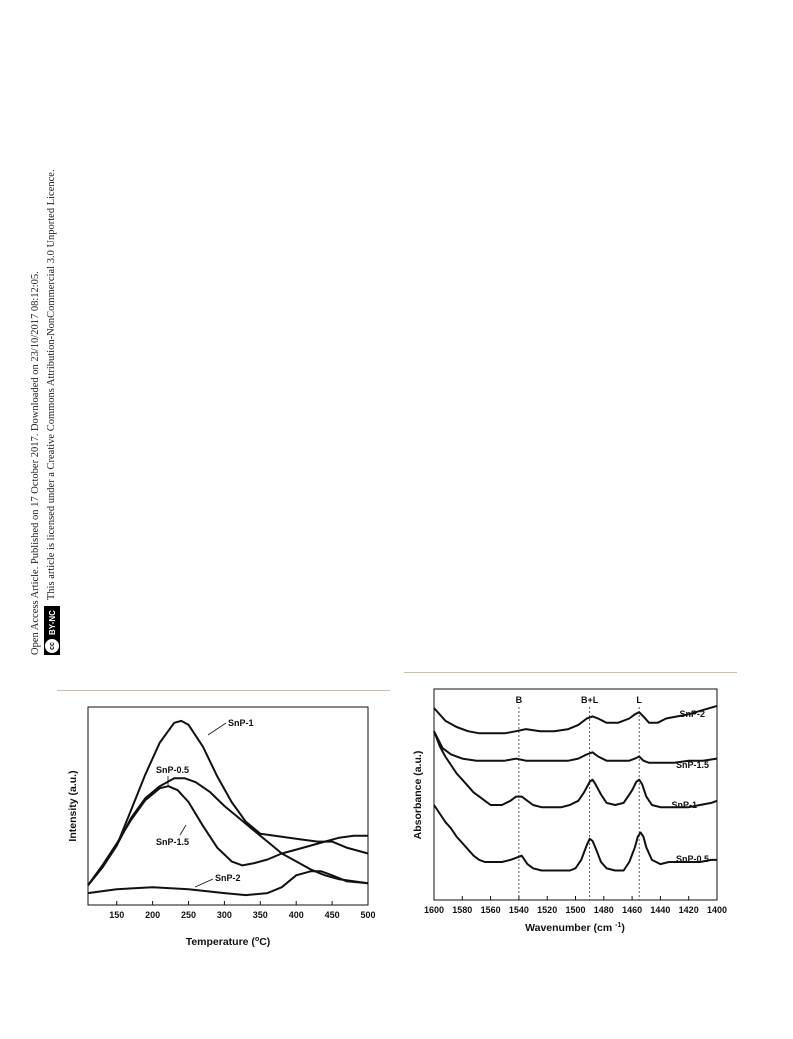 This screenshot has height=1039, width=793. What do you see at coordinates (367, 915) in the screenshot?
I see `x-tick-label: 500` at bounding box center [367, 915].